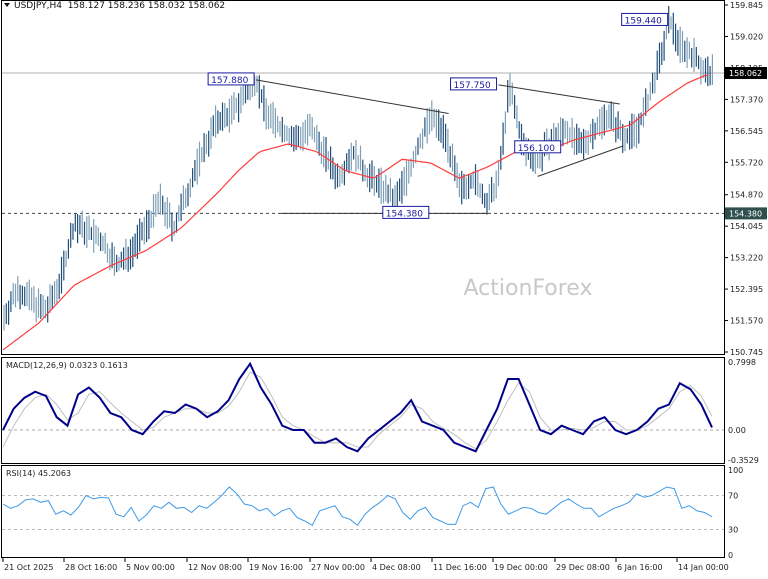  I want to click on price-tick-label: 150.745, so click(746, 352).